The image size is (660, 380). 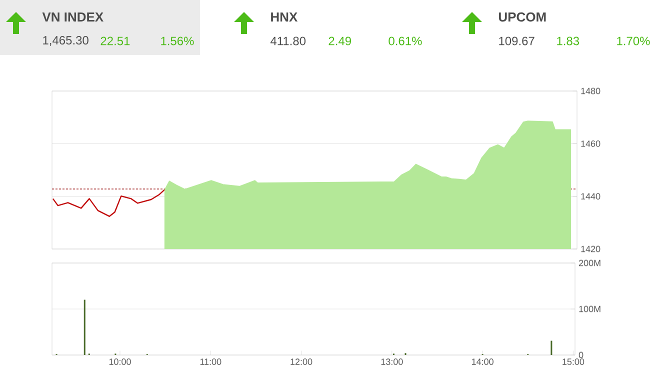 What do you see at coordinates (301, 361) in the screenshot?
I see `x-tick-label: 12:00` at bounding box center [301, 361].